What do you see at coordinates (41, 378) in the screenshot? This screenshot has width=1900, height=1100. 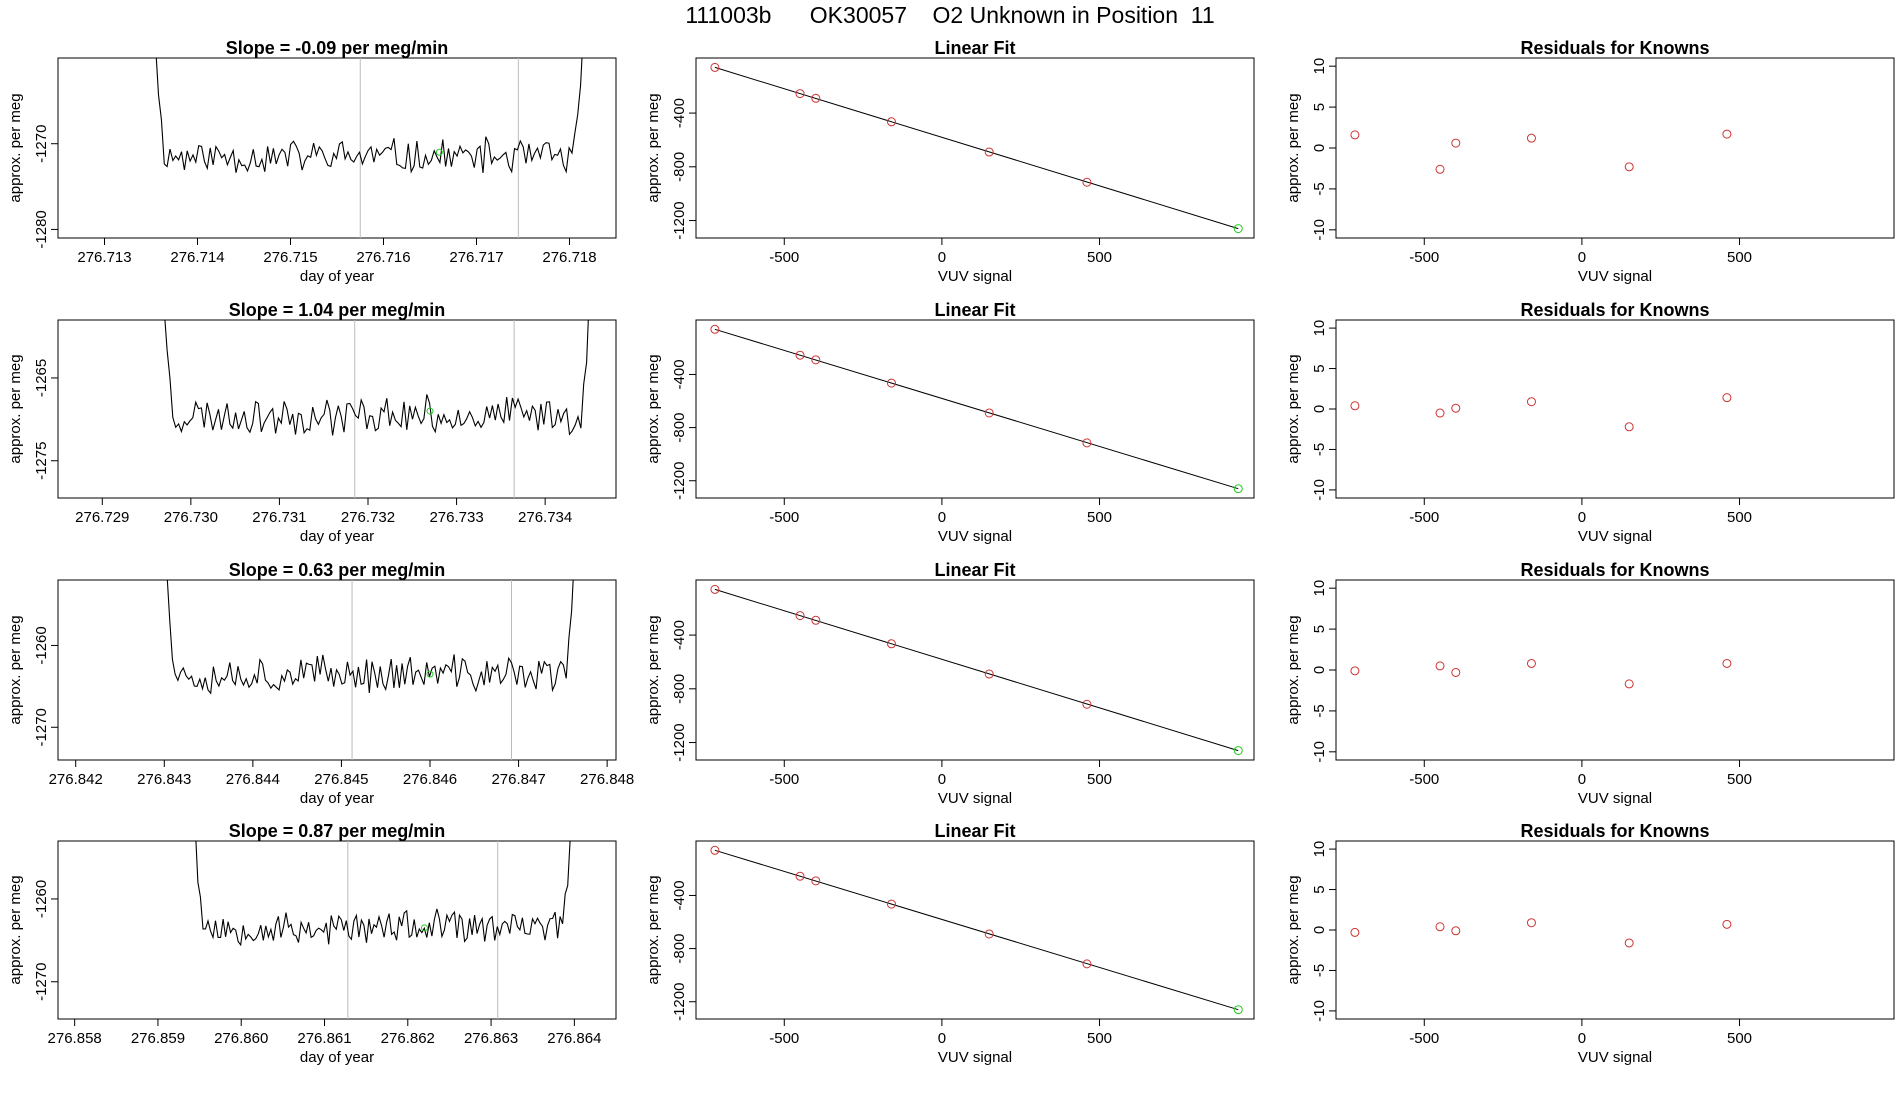 I see `y-tick-label: -1265` at bounding box center [41, 378].